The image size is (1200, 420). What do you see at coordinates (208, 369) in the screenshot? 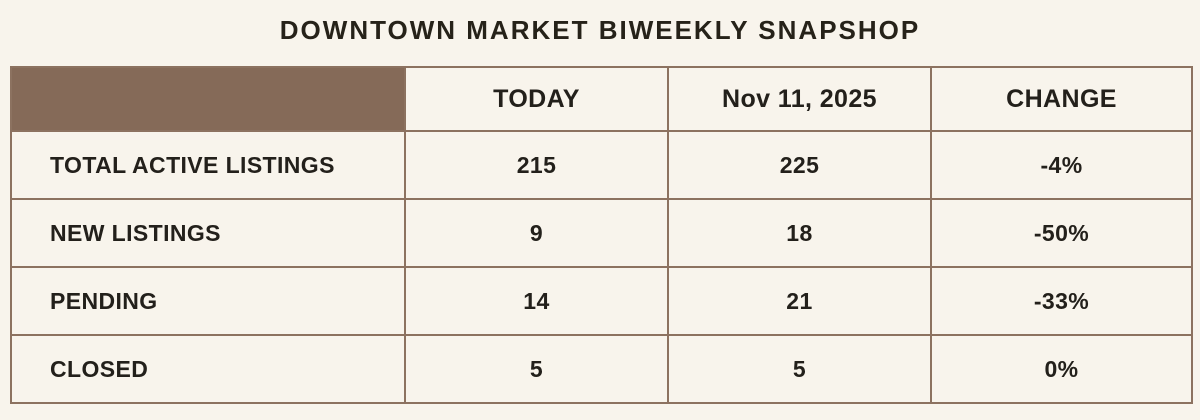
I see `row-label-cell: CLOSED` at bounding box center [208, 369].